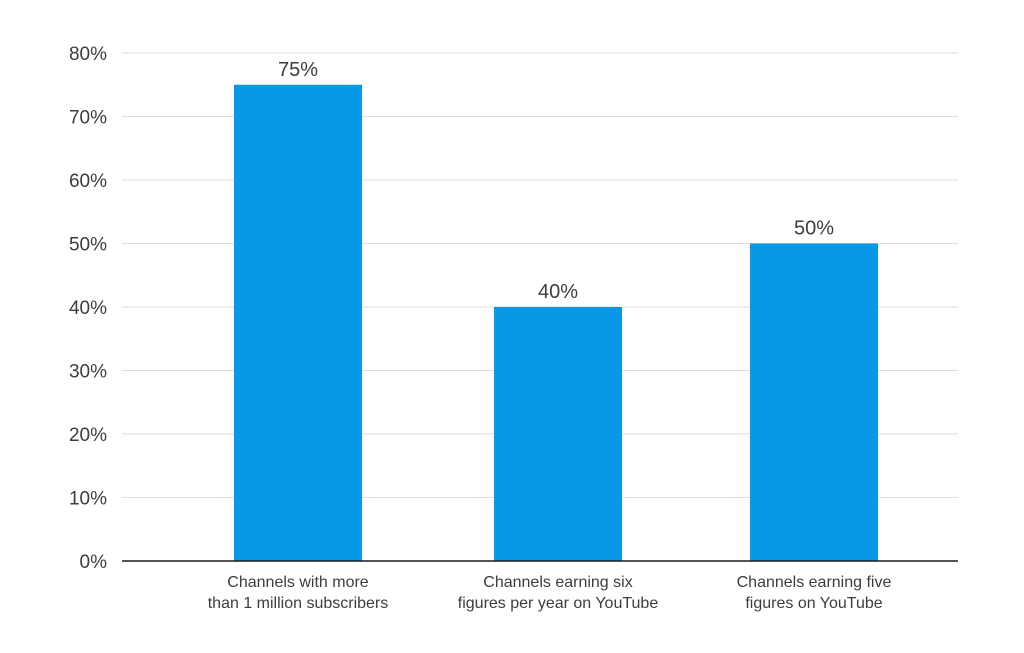  Describe the element at coordinates (557, 582) in the screenshot. I see `category-label-2-line-1: Channels earning six` at that location.